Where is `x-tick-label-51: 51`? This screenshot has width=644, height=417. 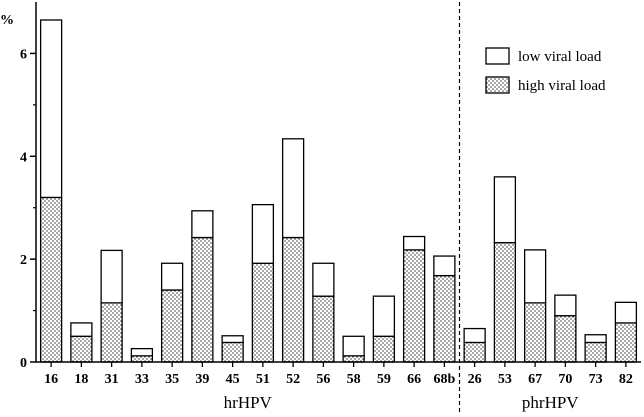
x-tick-label-51: 51 is located at coordinates (263, 379).